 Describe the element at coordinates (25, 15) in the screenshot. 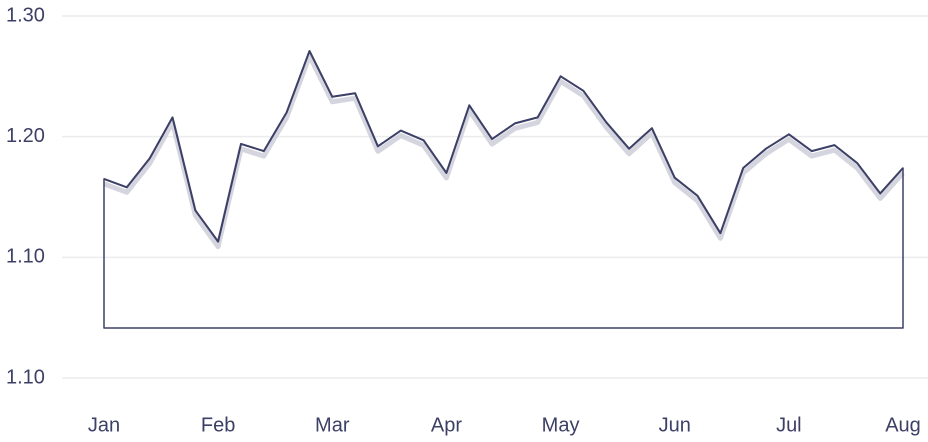

I see `y-tick-label: 1.30` at that location.